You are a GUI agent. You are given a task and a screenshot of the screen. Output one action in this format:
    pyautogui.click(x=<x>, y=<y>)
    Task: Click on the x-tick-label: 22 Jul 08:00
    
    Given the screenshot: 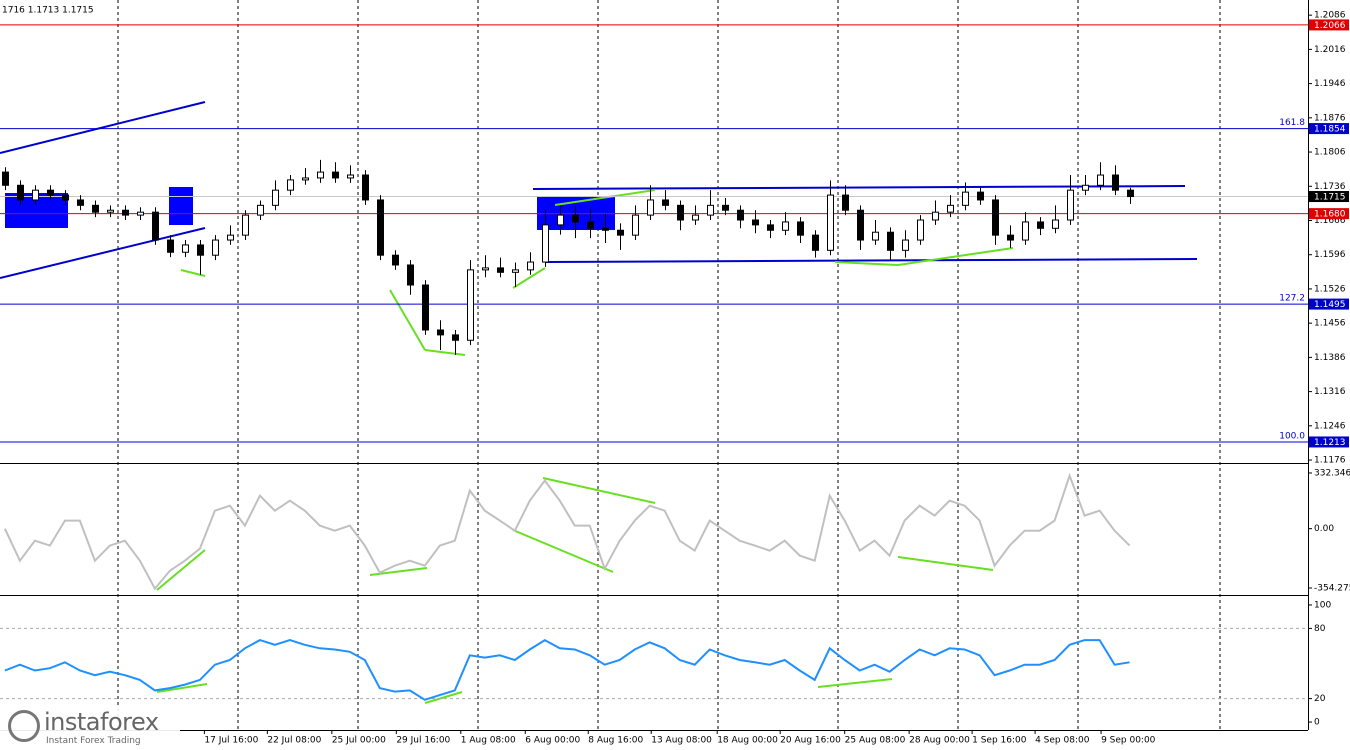 What is the action you would take?
    pyautogui.click(x=294, y=741)
    